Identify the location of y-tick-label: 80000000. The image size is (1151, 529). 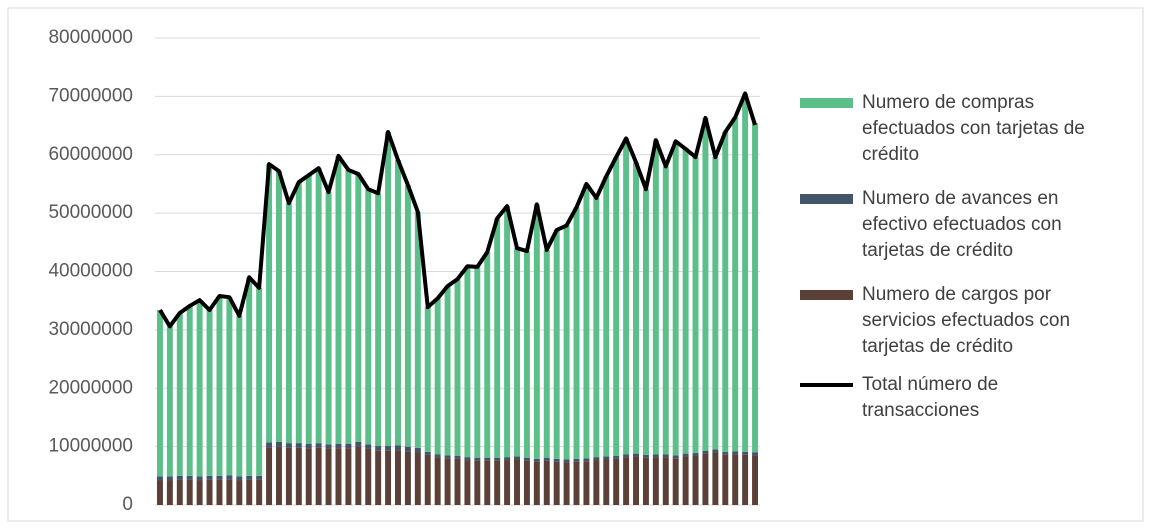
(90, 37).